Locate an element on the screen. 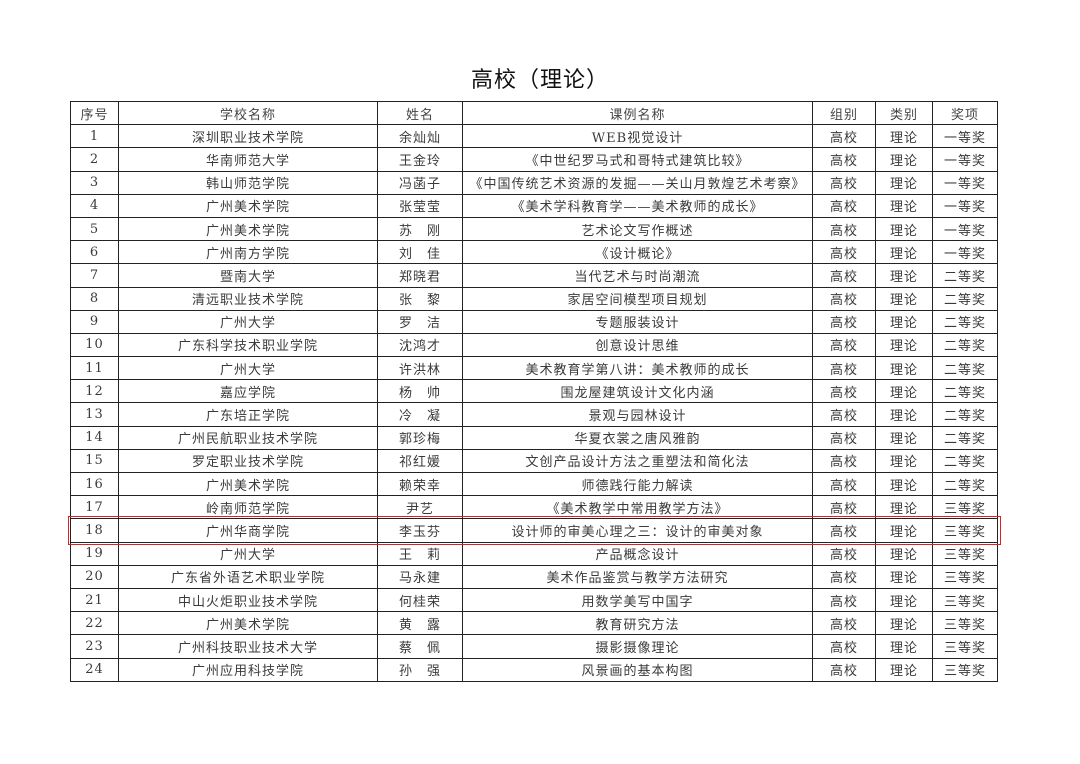  header-col-name: 姓名 is located at coordinates (420, 113).